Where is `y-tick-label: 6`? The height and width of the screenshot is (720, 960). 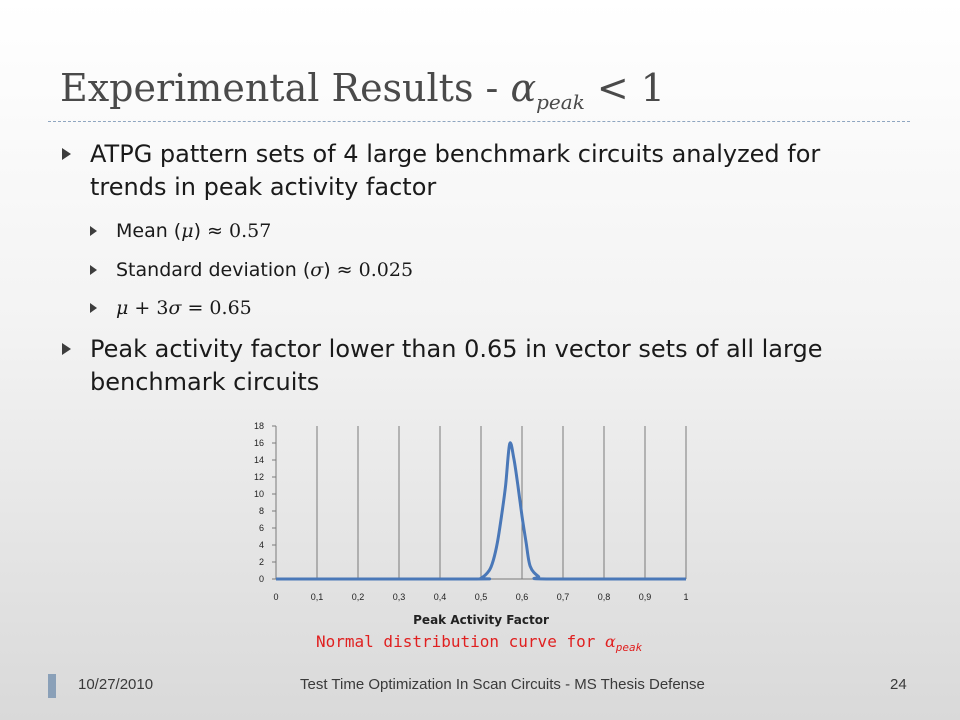 y-tick-label: 6 is located at coordinates (261, 528).